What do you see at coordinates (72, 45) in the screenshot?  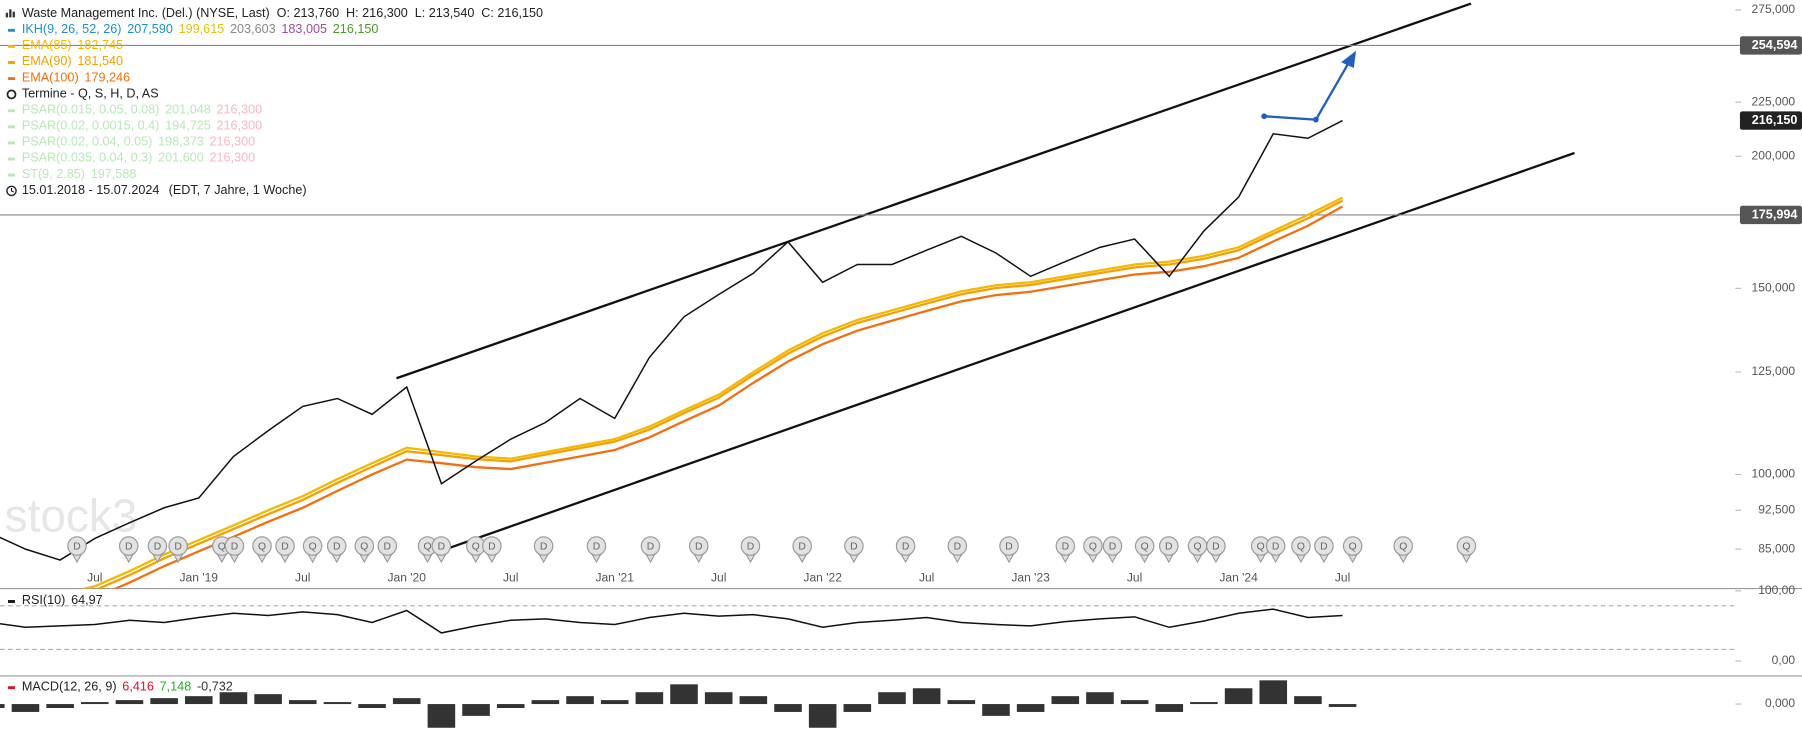 I see `legend-entry: EMA(85) 182,745` at bounding box center [72, 45].